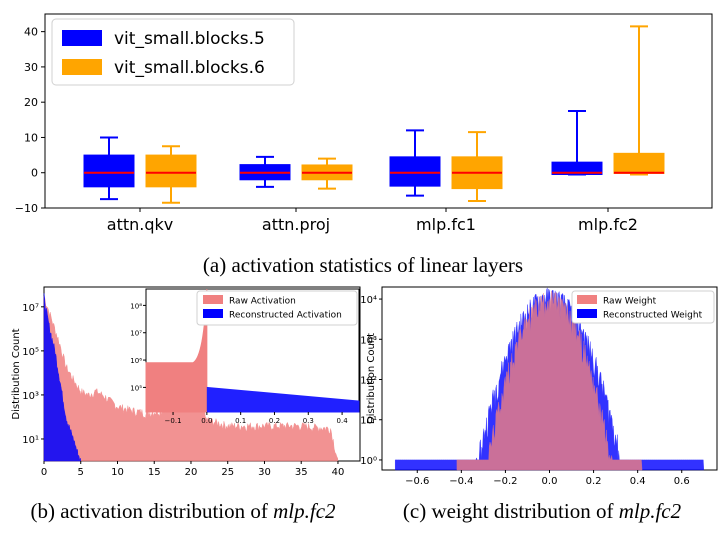 This screenshot has width=726, height=534. I want to click on legend-a: vit_small.blocks.5 vit_small.blocks.6, so click(173, 52).